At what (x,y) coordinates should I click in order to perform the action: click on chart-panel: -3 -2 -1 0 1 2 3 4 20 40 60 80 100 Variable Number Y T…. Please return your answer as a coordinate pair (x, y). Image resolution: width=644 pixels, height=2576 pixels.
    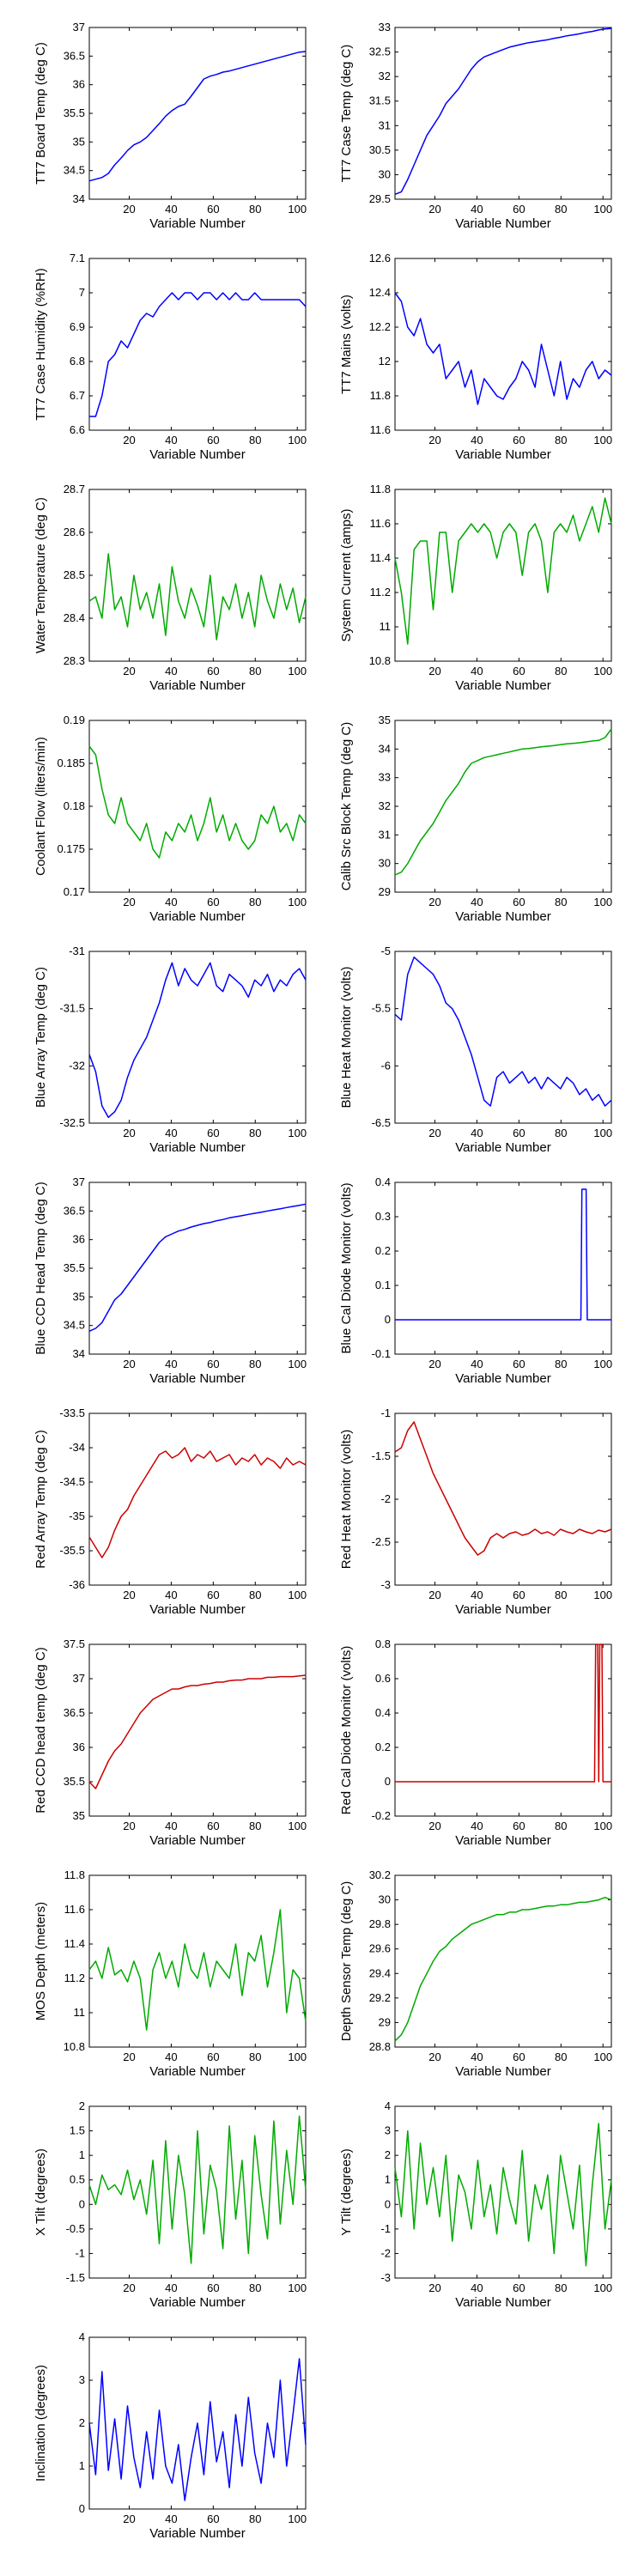
    Looking at the image, I should click on (475, 2204).